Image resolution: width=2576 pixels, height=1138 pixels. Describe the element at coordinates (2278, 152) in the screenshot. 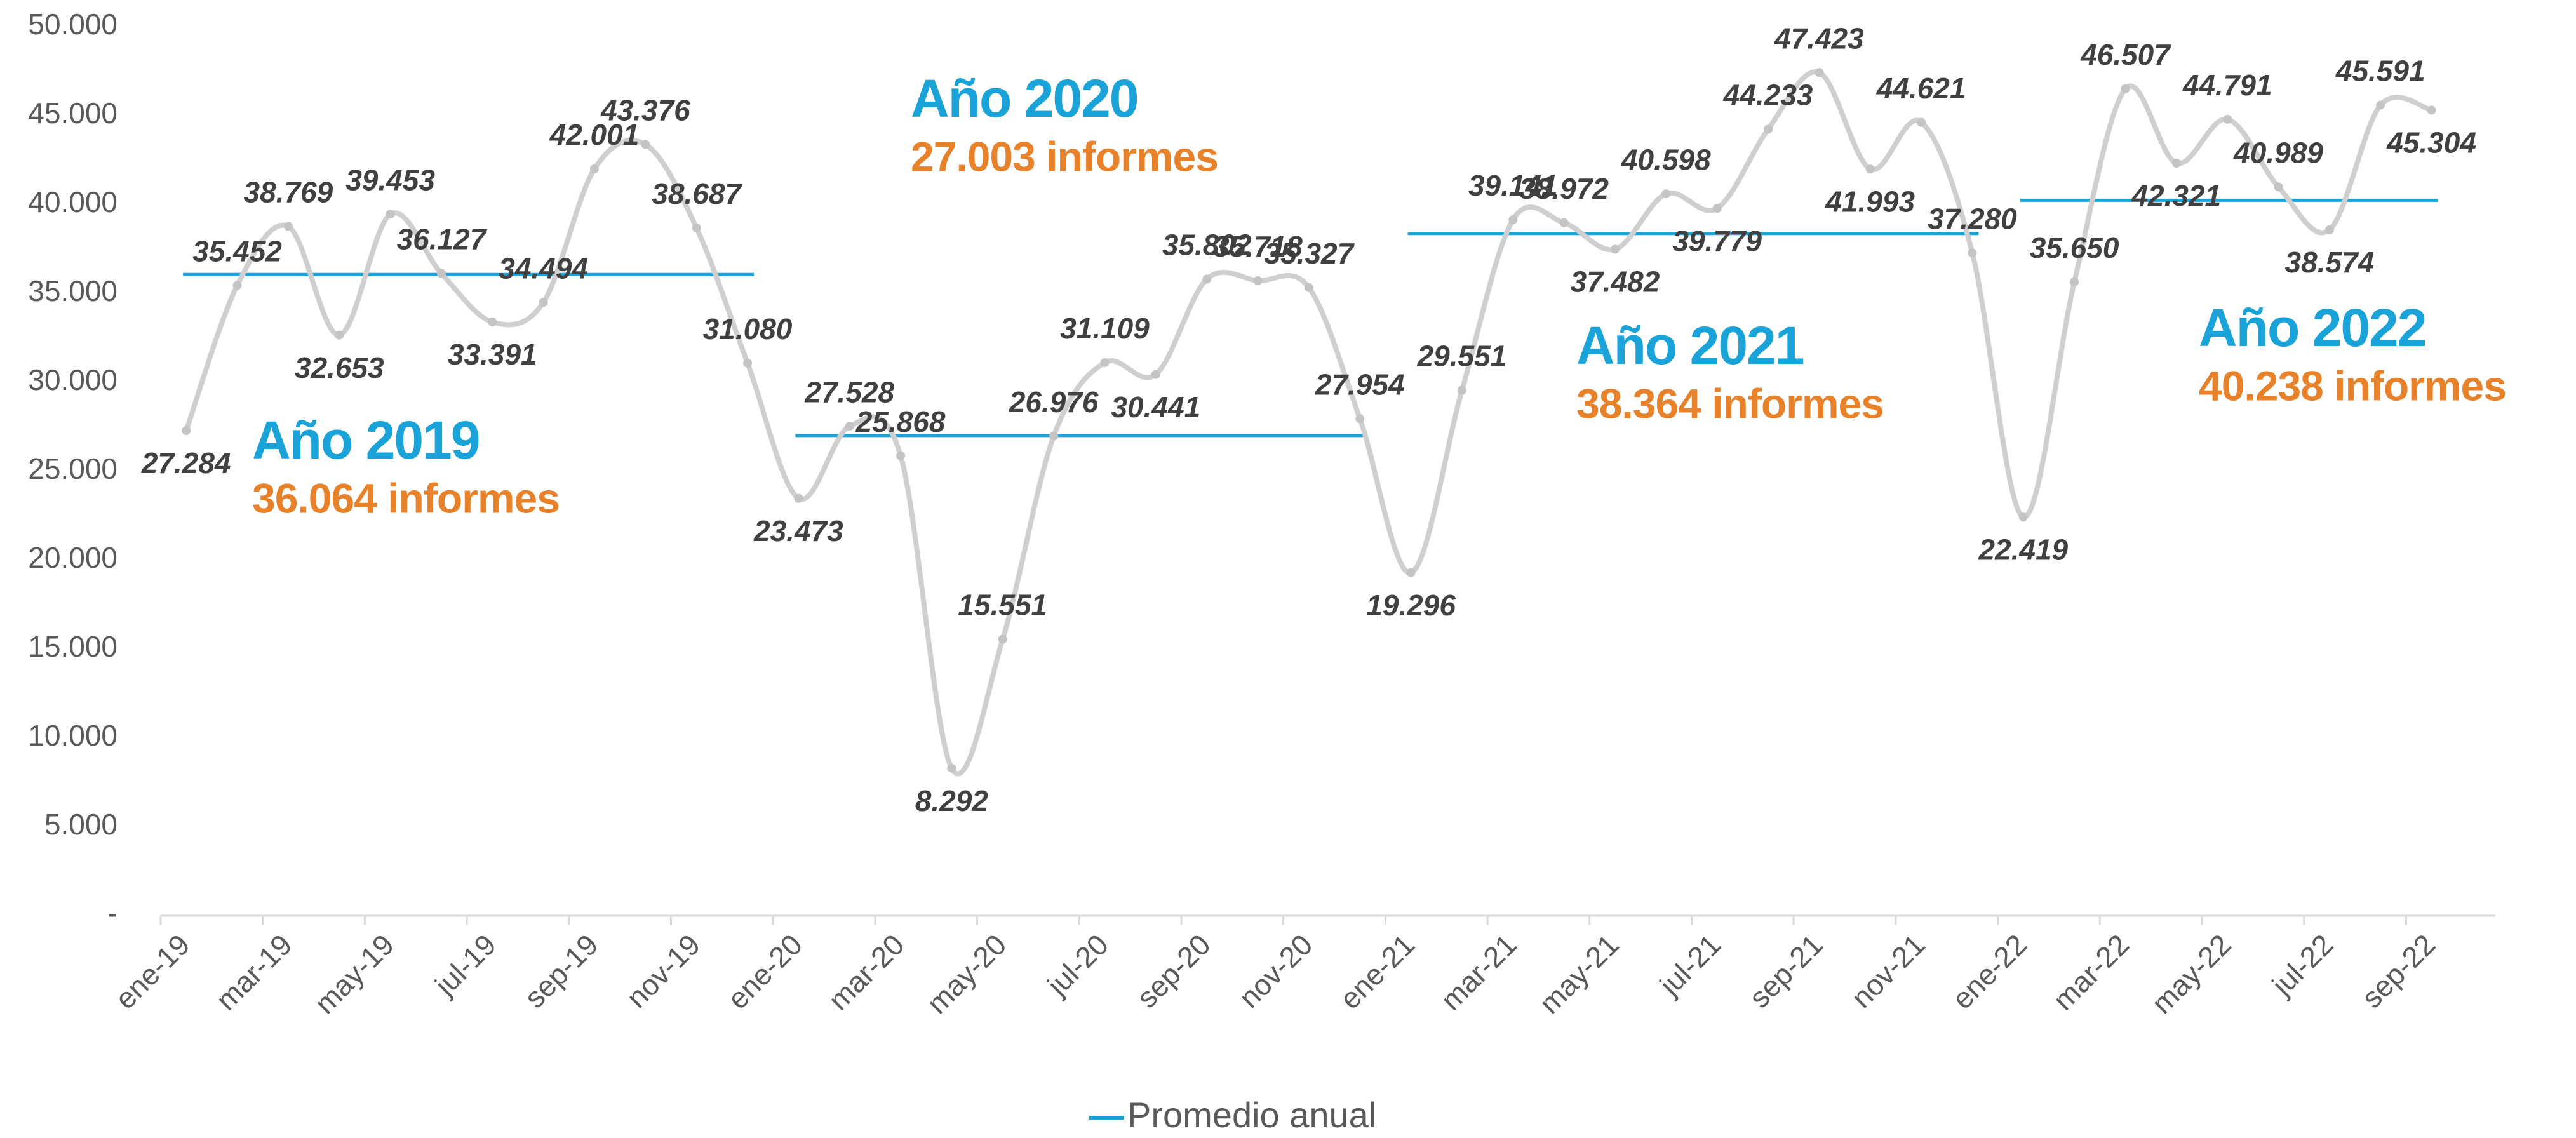

I see `data-label: 40.989` at that location.